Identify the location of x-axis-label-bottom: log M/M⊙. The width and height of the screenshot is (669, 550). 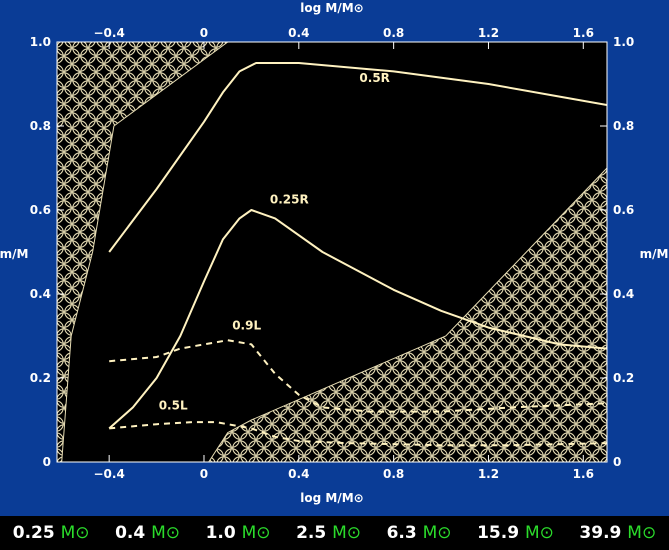
(331, 498).